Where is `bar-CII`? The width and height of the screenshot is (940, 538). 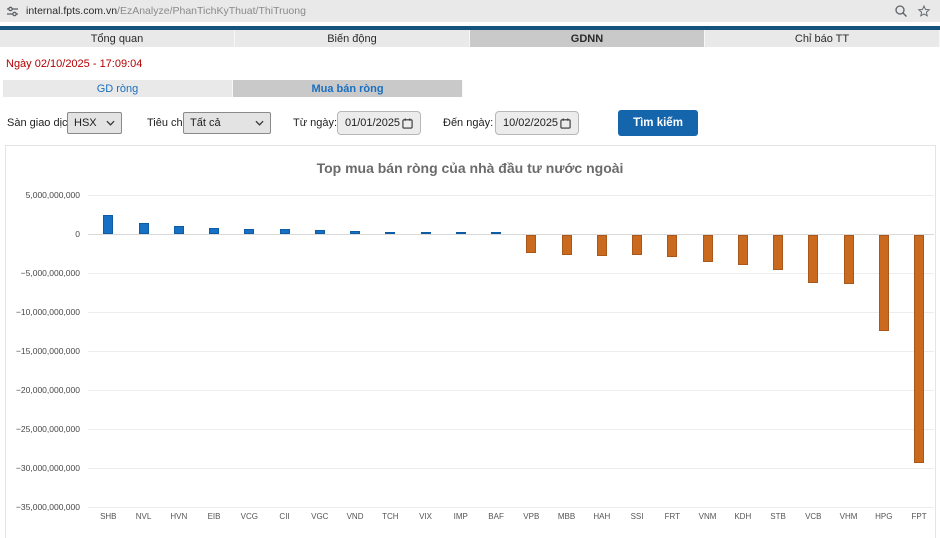
bar-CII is located at coordinates (284, 231).